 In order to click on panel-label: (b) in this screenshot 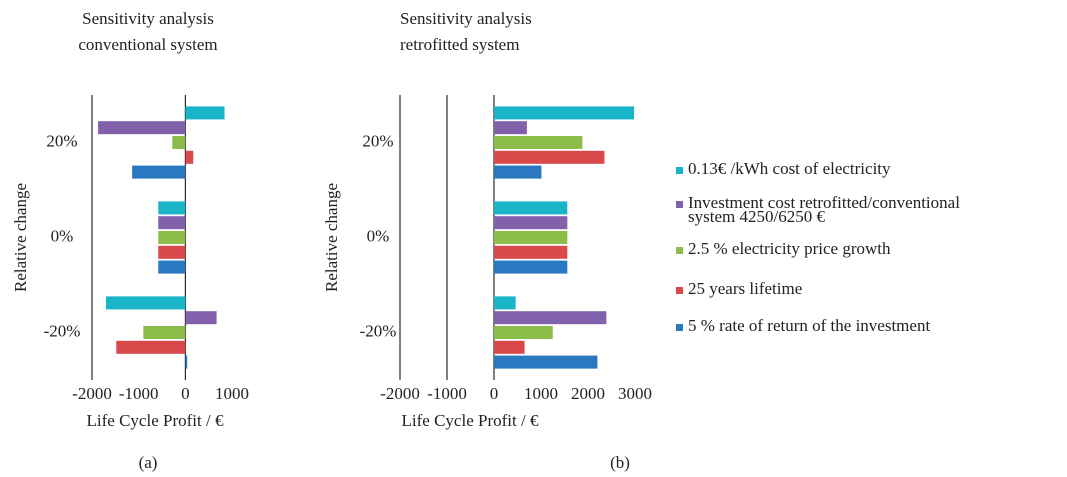, I will do `click(620, 462)`.